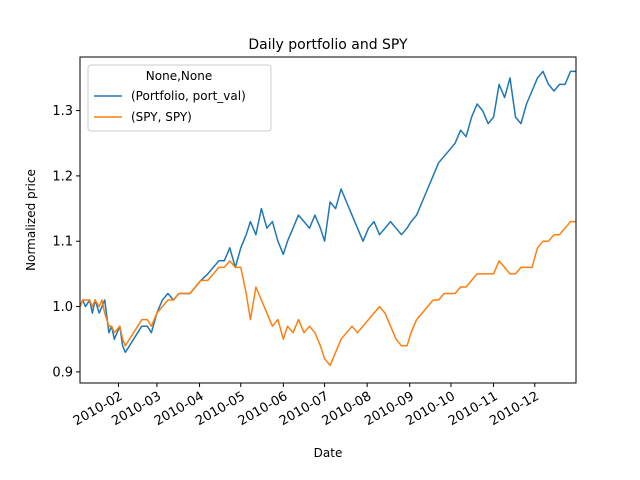 Image resolution: width=640 pixels, height=480 pixels. What do you see at coordinates (62, 307) in the screenshot?
I see `y-tick-label: 1.0` at bounding box center [62, 307].